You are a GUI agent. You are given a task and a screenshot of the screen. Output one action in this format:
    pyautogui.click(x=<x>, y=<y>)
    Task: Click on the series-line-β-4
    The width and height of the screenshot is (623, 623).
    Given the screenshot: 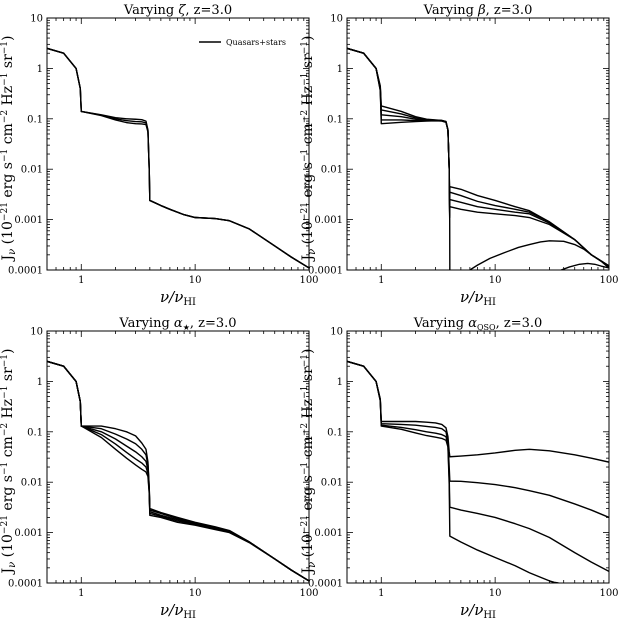 What is the action you would take?
    pyautogui.click(x=478, y=157)
    